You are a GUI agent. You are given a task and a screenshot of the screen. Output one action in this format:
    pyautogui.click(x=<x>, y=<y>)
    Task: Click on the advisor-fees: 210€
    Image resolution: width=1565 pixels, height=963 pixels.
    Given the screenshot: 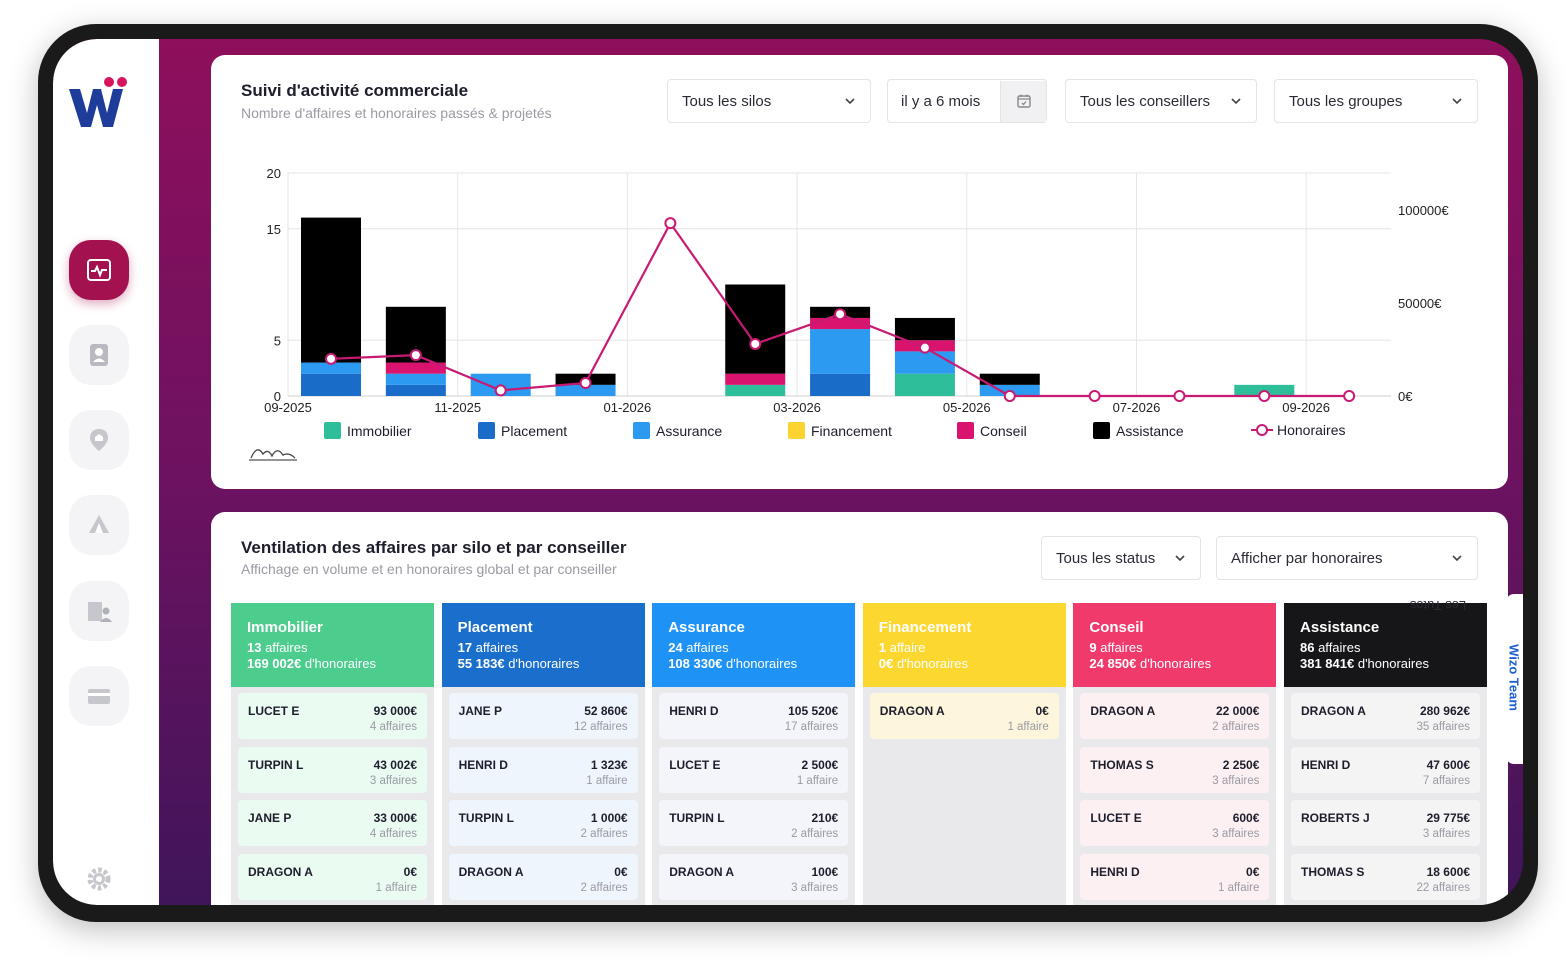 What is the action you would take?
    pyautogui.click(x=825, y=818)
    